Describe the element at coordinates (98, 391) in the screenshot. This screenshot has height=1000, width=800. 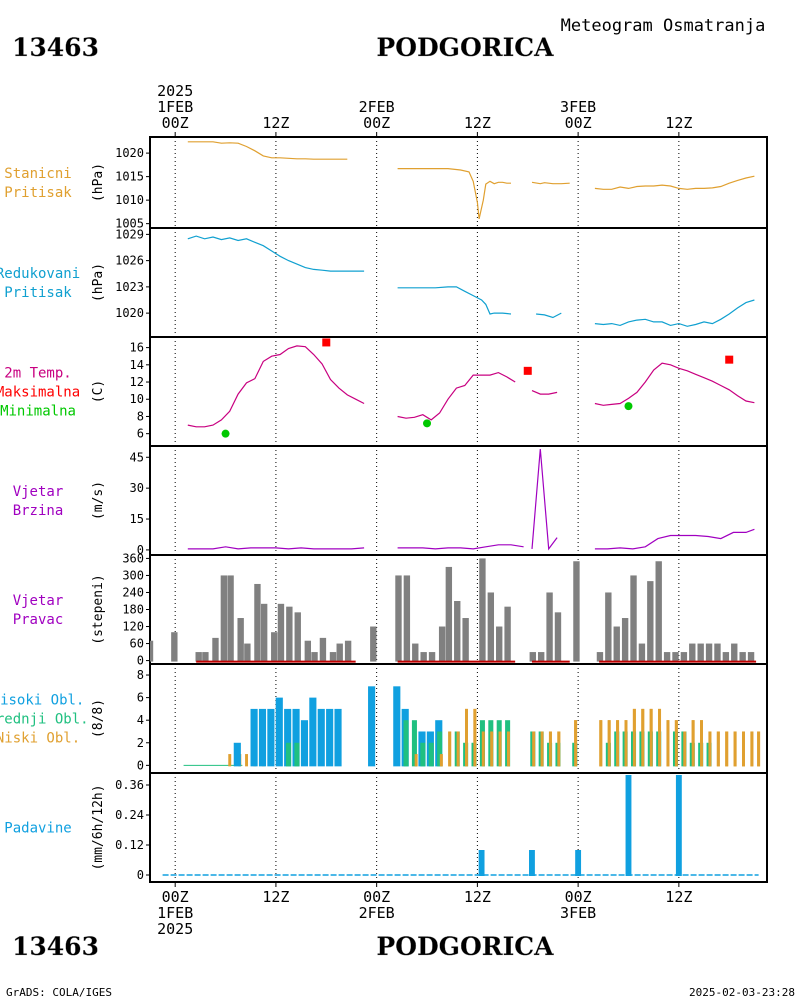
I see `y-axis-label: (C)` at that location.